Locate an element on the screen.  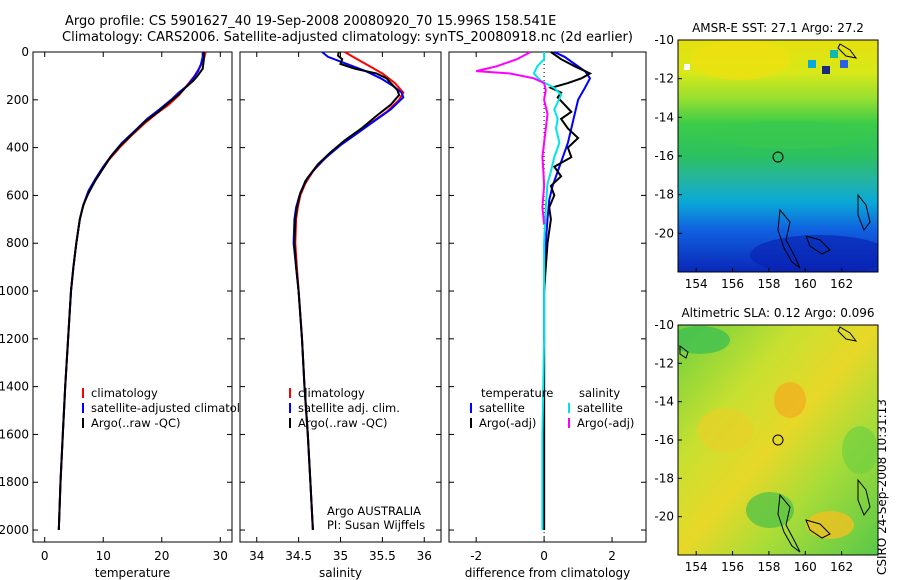
sla-argo-marker is located at coordinates (778, 440).